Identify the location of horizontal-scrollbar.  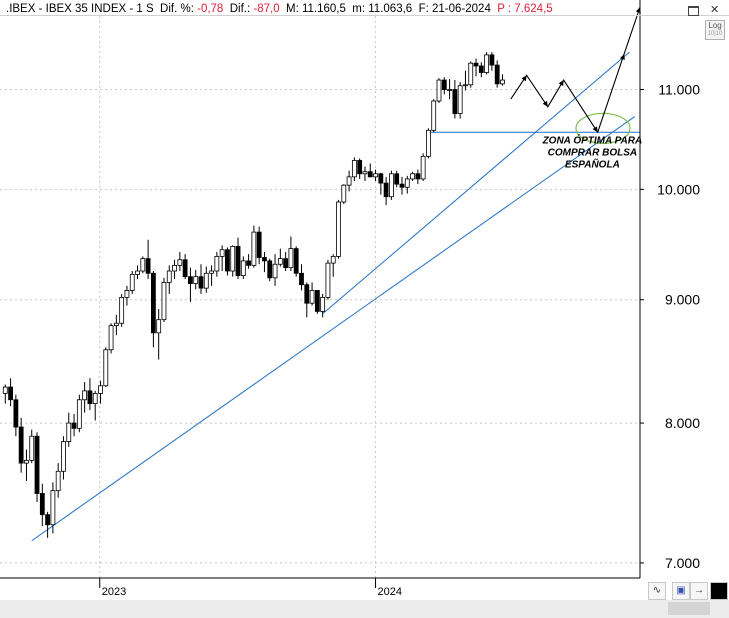
(364, 609).